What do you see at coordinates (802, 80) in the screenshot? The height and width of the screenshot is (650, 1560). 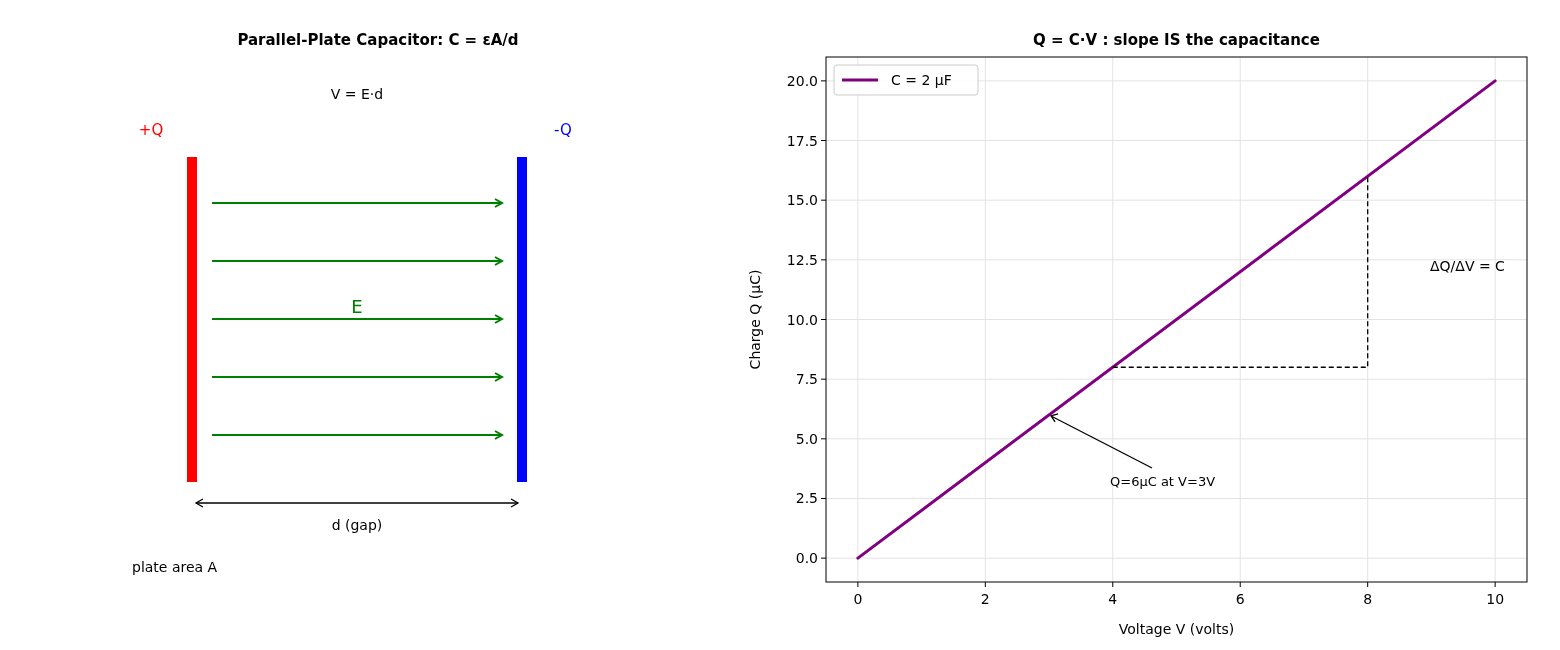 I see `y-tick-label: 20.0` at bounding box center [802, 80].